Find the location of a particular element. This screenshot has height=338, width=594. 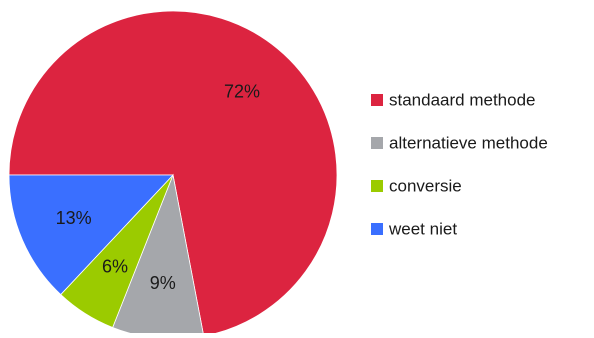

legend-swatch-conversie is located at coordinates (377, 186).